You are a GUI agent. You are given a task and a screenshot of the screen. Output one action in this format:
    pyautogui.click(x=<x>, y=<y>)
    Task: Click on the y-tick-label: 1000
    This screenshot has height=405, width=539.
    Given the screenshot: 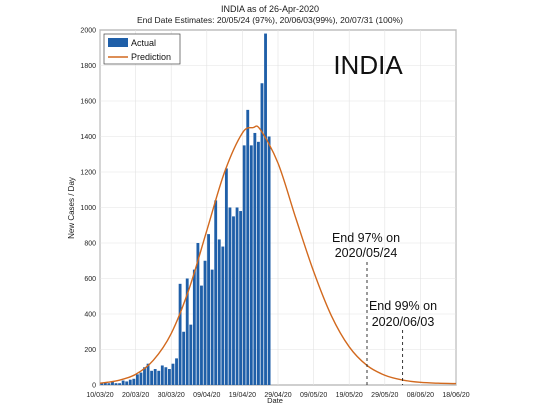 What is the action you would take?
    pyautogui.click(x=88, y=208)
    